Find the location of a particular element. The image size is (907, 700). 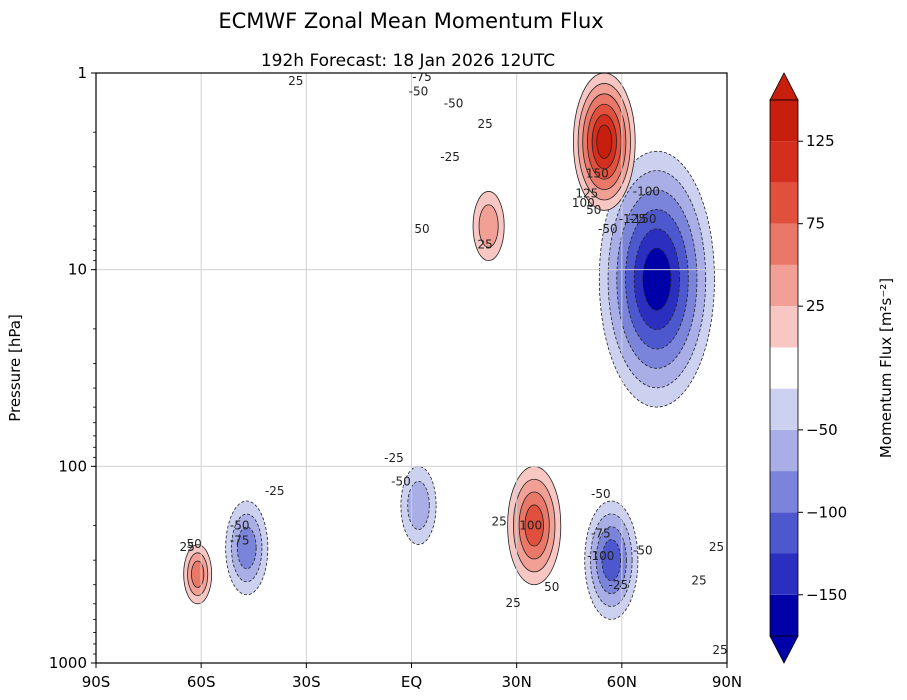

y-axis-label: Pressure [hPa] is located at coordinates (15, 368).